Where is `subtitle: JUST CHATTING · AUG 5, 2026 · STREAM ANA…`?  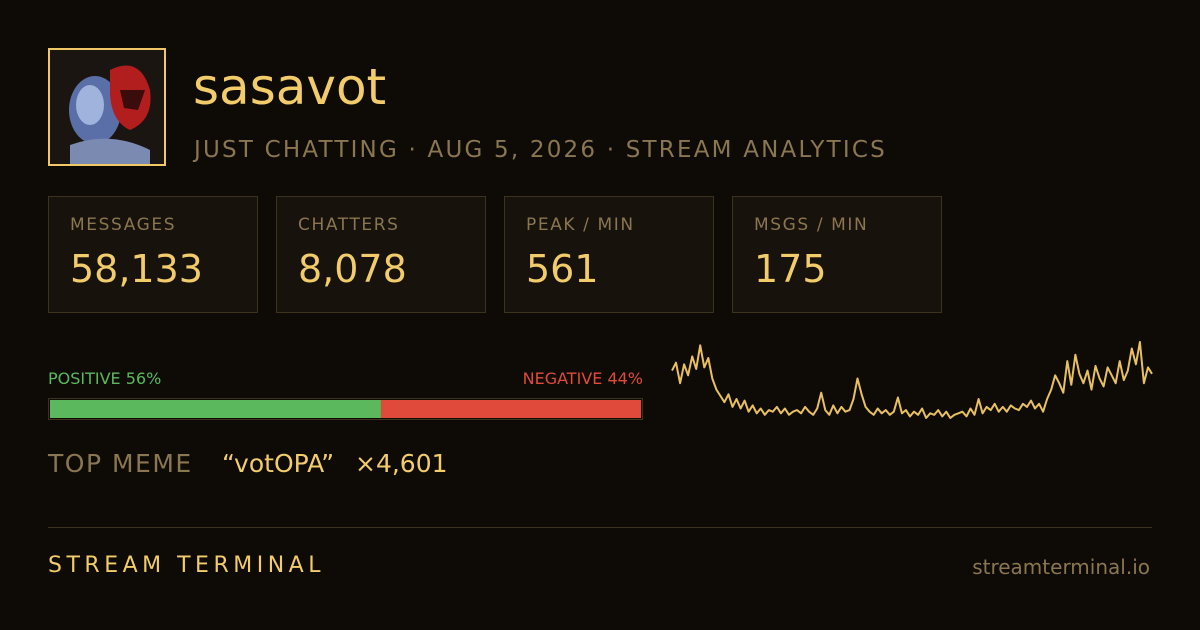 subtitle: JUST CHATTING · AUG 5, 2026 · STREAM ANA… is located at coordinates (540, 150).